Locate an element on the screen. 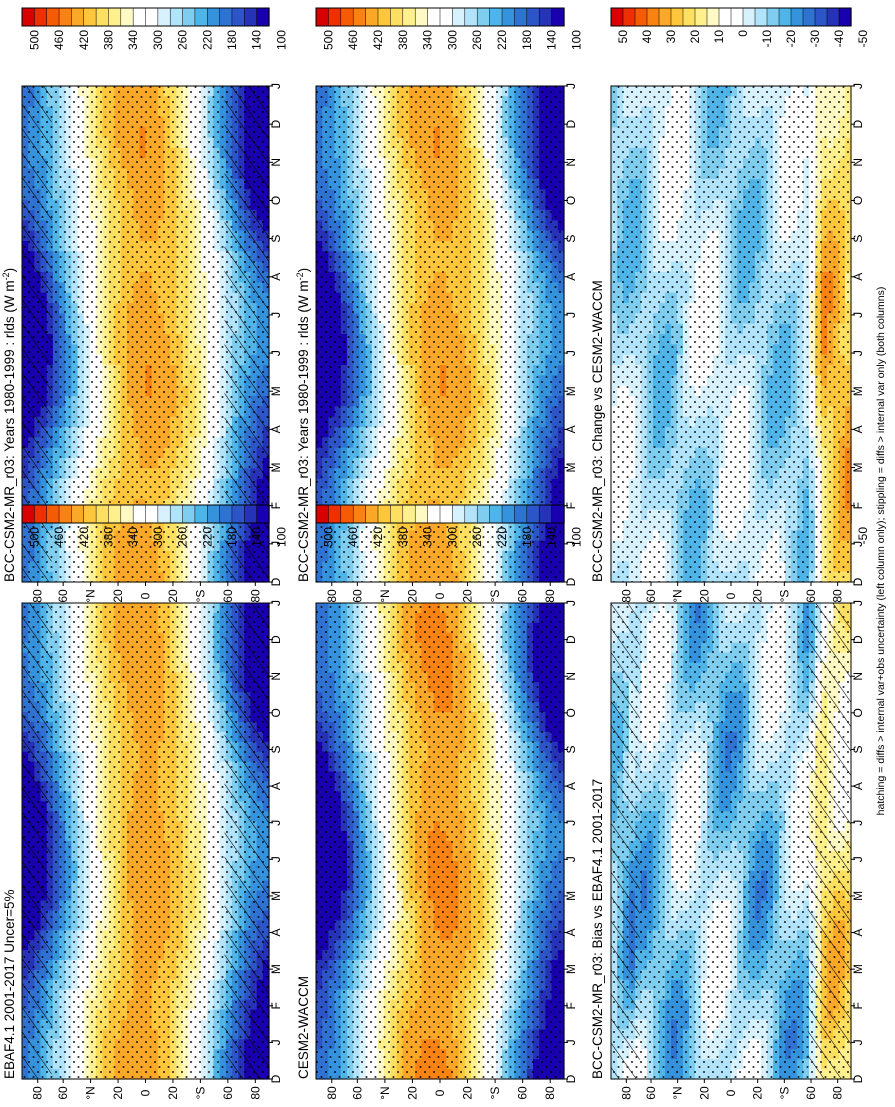 The image size is (895, 1107). colorbar-label: 460 is located at coordinates (353, 40).